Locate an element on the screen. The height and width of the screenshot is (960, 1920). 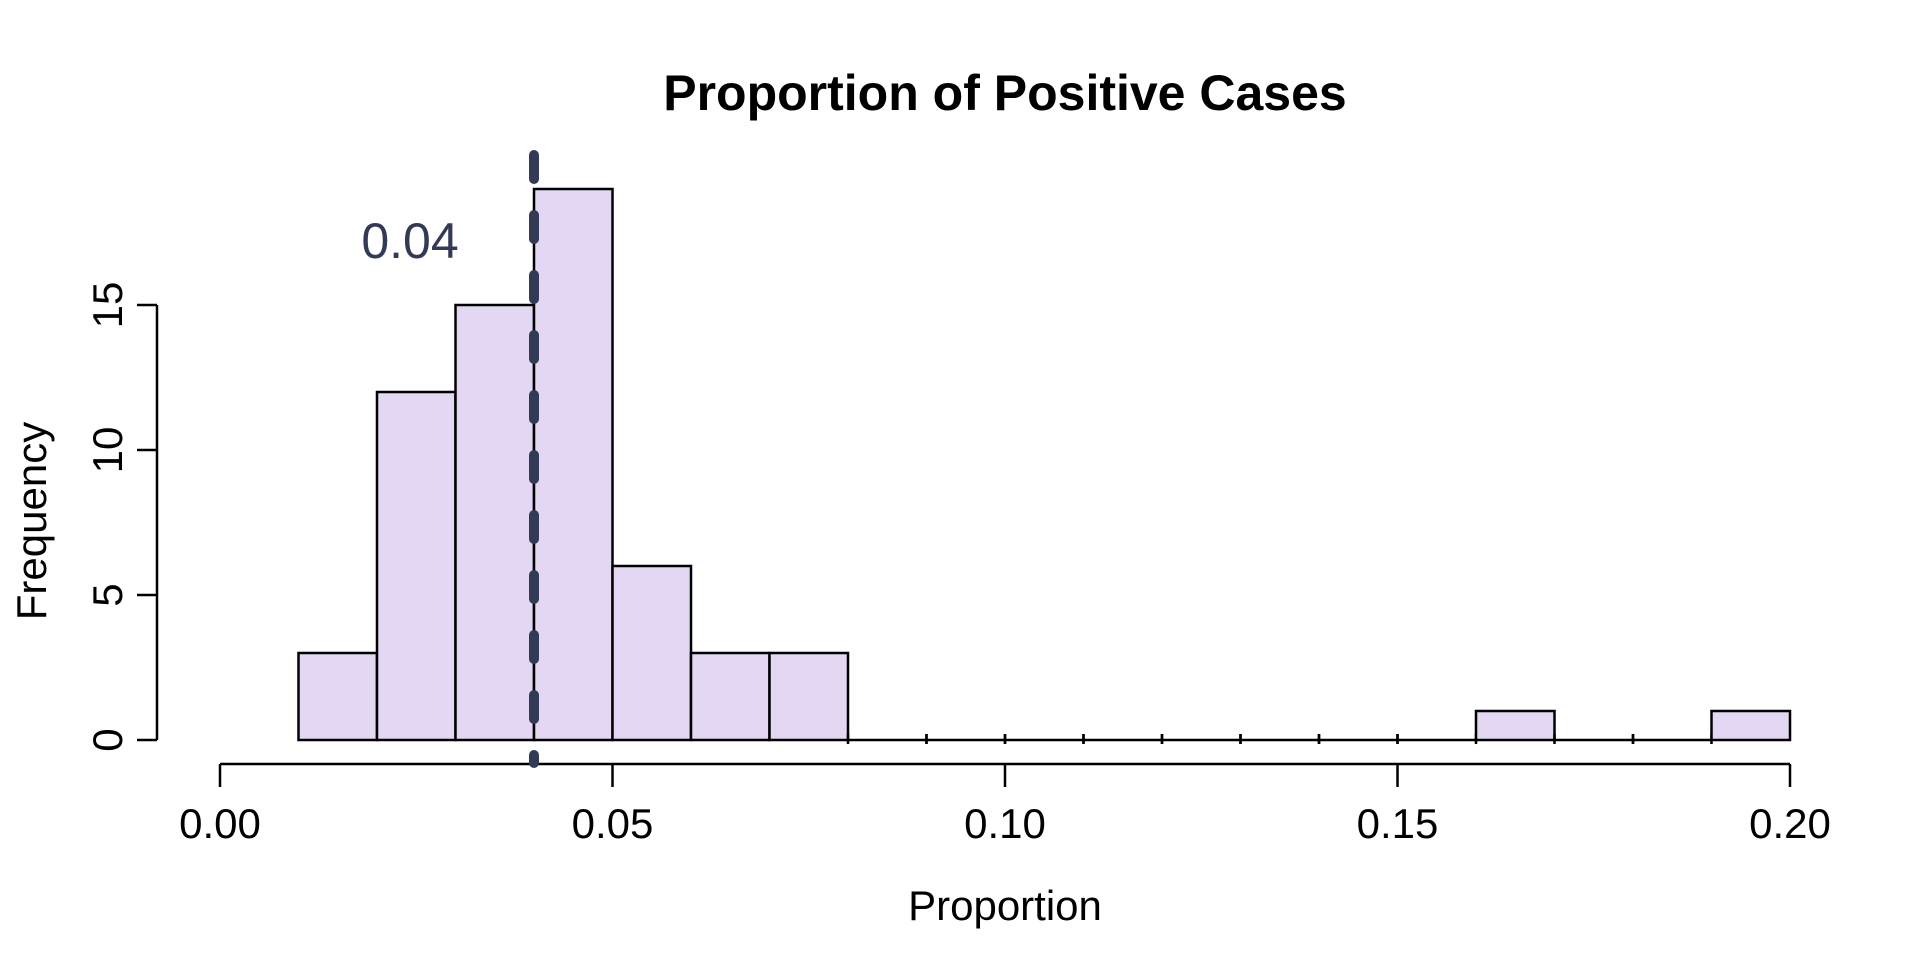
y-tick-label: 0 is located at coordinates (107, 739).